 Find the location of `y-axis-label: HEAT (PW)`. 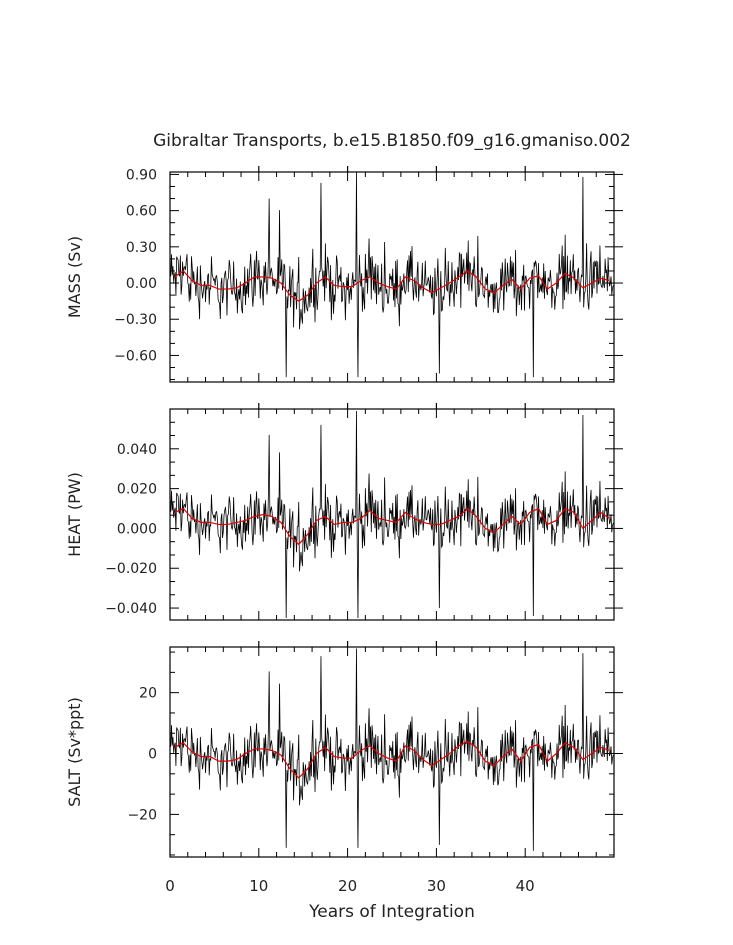

y-axis-label: HEAT (PW) is located at coordinates (74, 514).